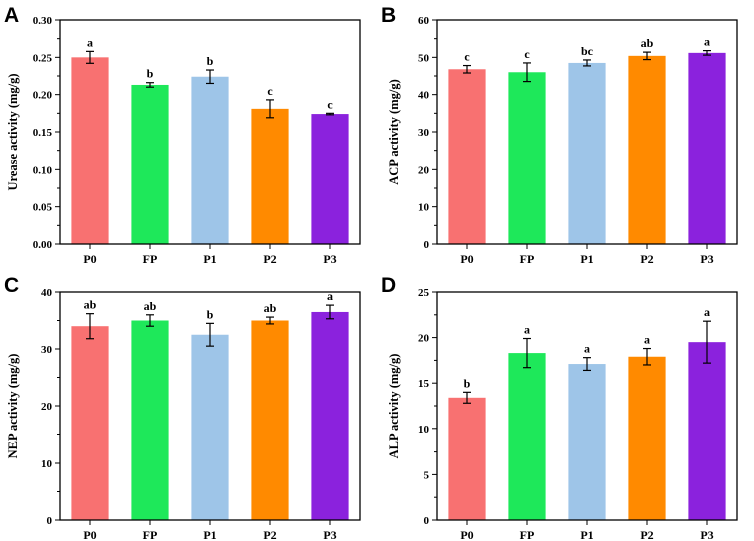  What do you see at coordinates (707, 312) in the screenshot?
I see `panel-d-significance-p3: a` at bounding box center [707, 312].